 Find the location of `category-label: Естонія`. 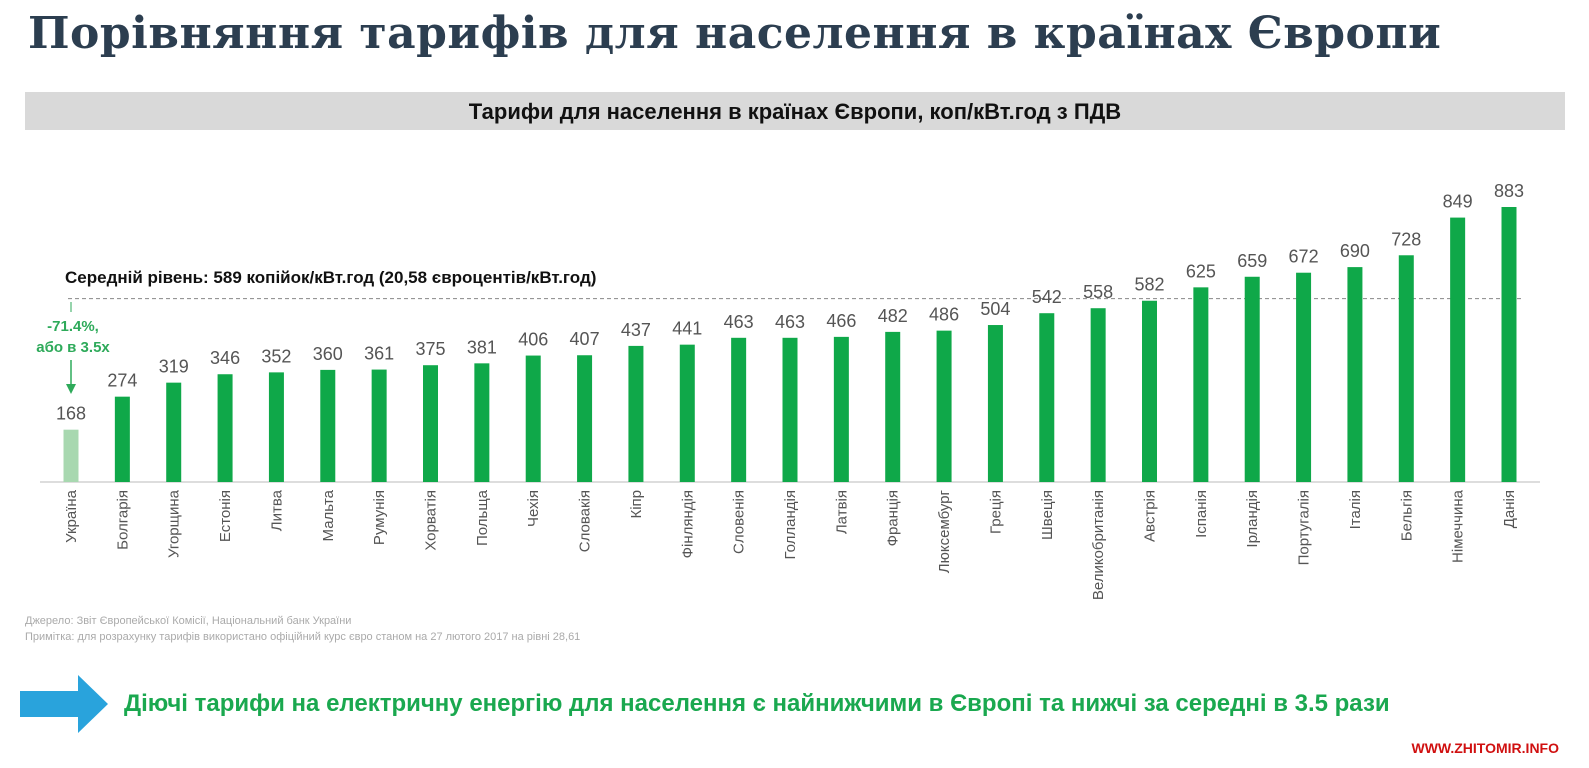

category-label: Естонія is located at coordinates (225, 516).